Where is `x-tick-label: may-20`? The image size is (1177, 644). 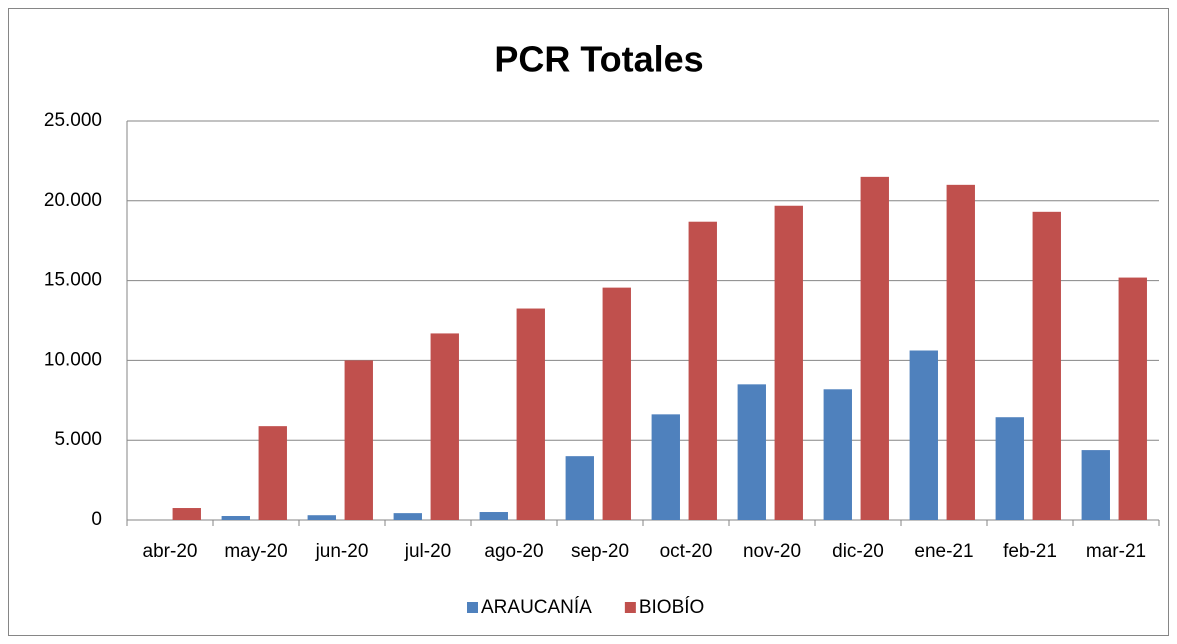
x-tick-label: may-20 is located at coordinates (255, 551).